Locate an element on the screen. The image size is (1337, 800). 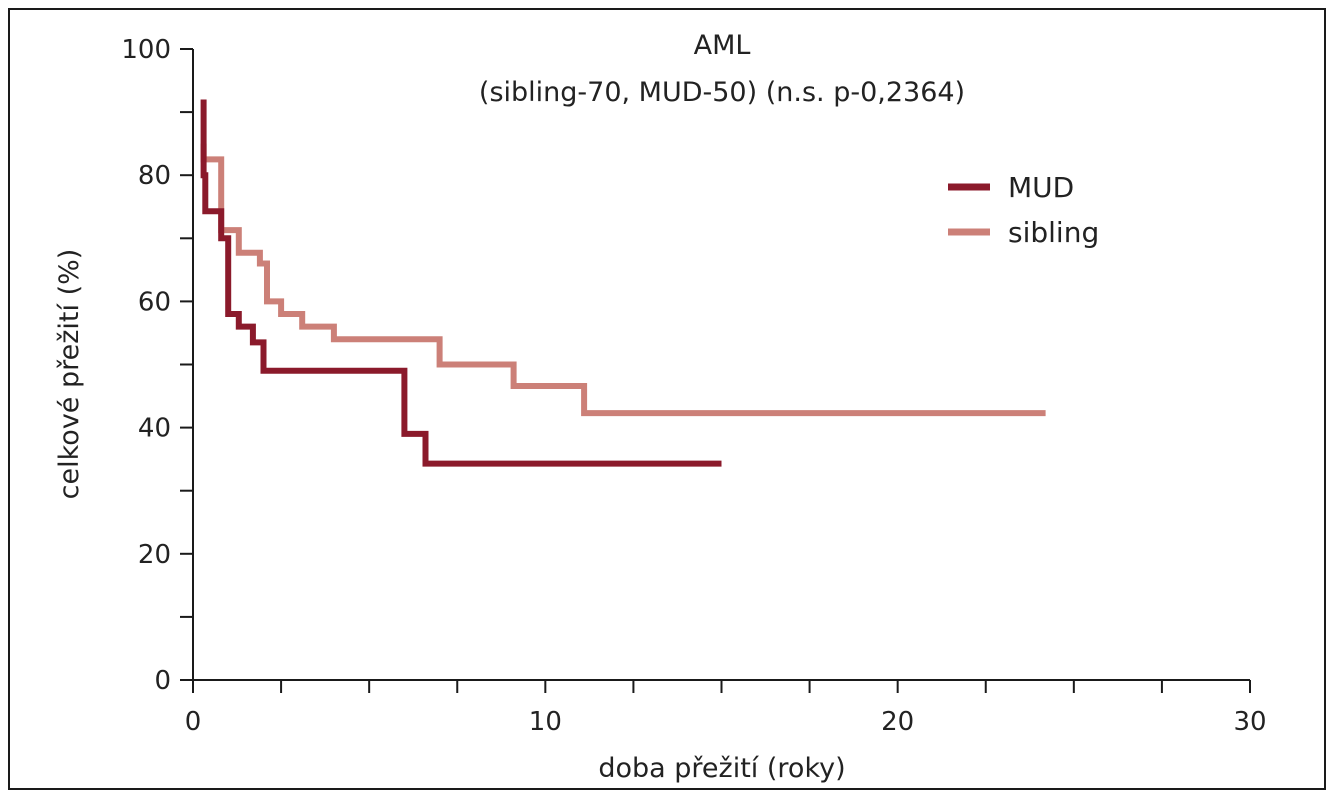
chart-title: AML is located at coordinates (722, 45).